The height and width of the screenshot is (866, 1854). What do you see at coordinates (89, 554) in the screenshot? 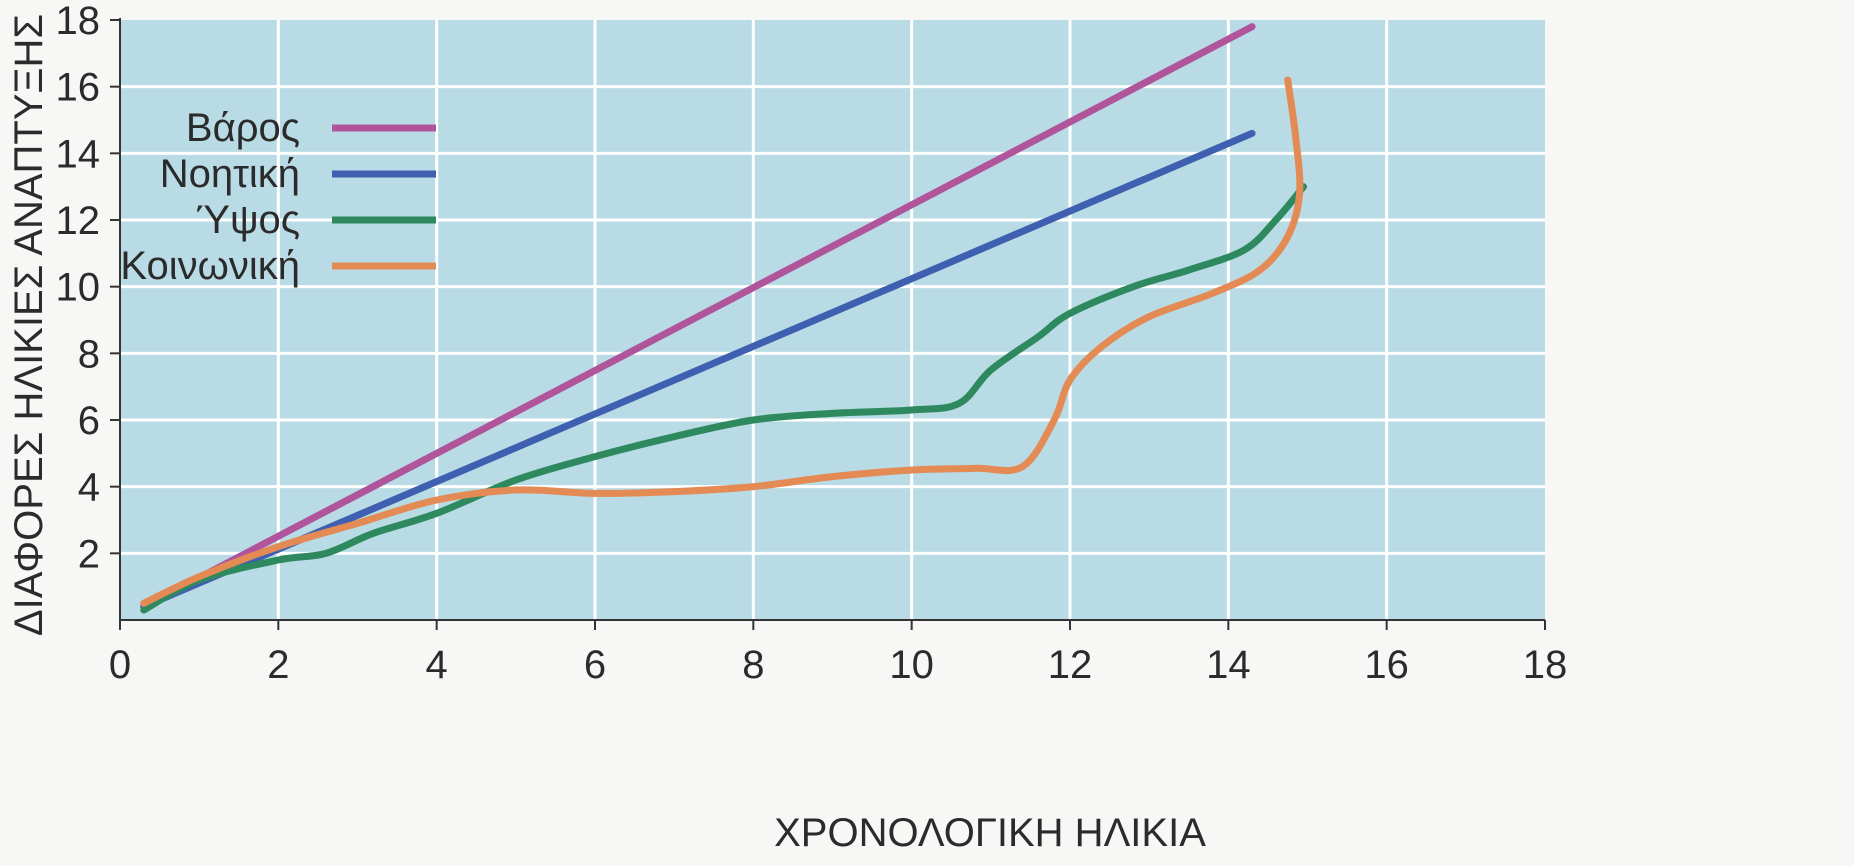
I see `y-tick-label: 2` at bounding box center [89, 554].